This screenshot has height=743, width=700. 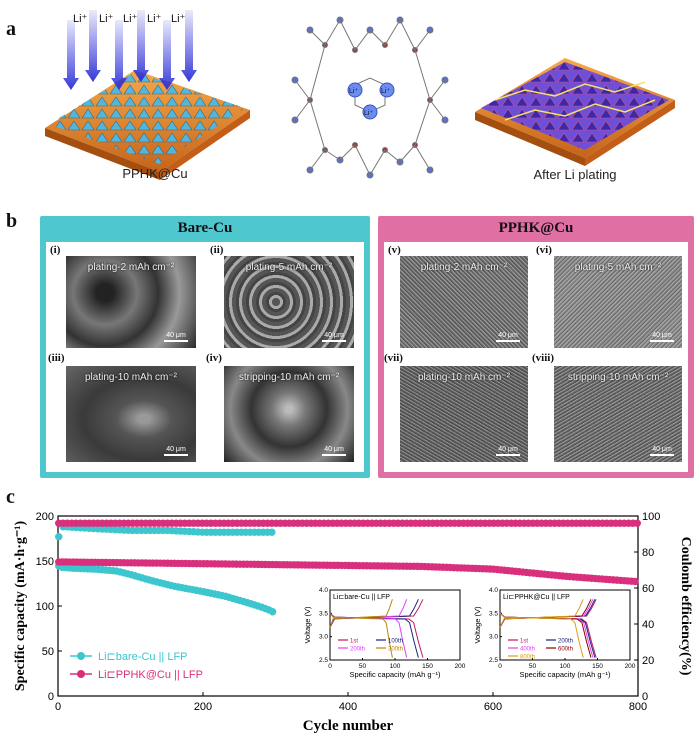 I want to click on y2-tick-label: 20, so click(x=648, y=661).